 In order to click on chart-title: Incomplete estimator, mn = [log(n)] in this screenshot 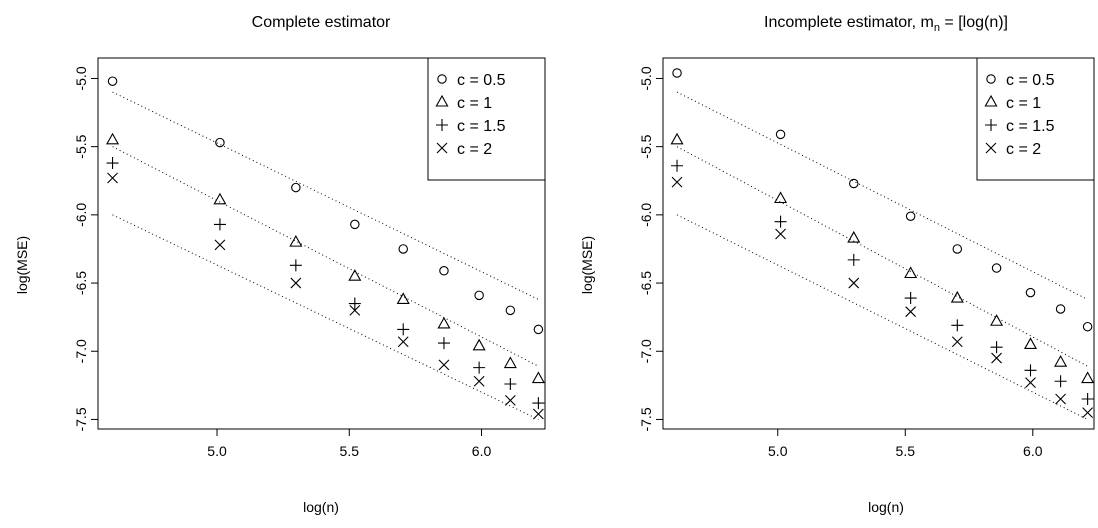, I will do `click(886, 24)`.